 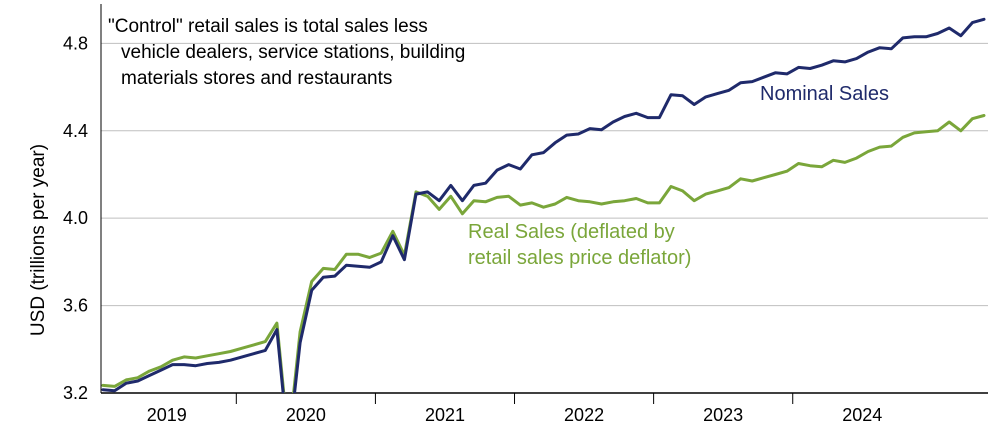 I want to click on nominal-series-label: Nominal Sales, so click(x=824, y=94).